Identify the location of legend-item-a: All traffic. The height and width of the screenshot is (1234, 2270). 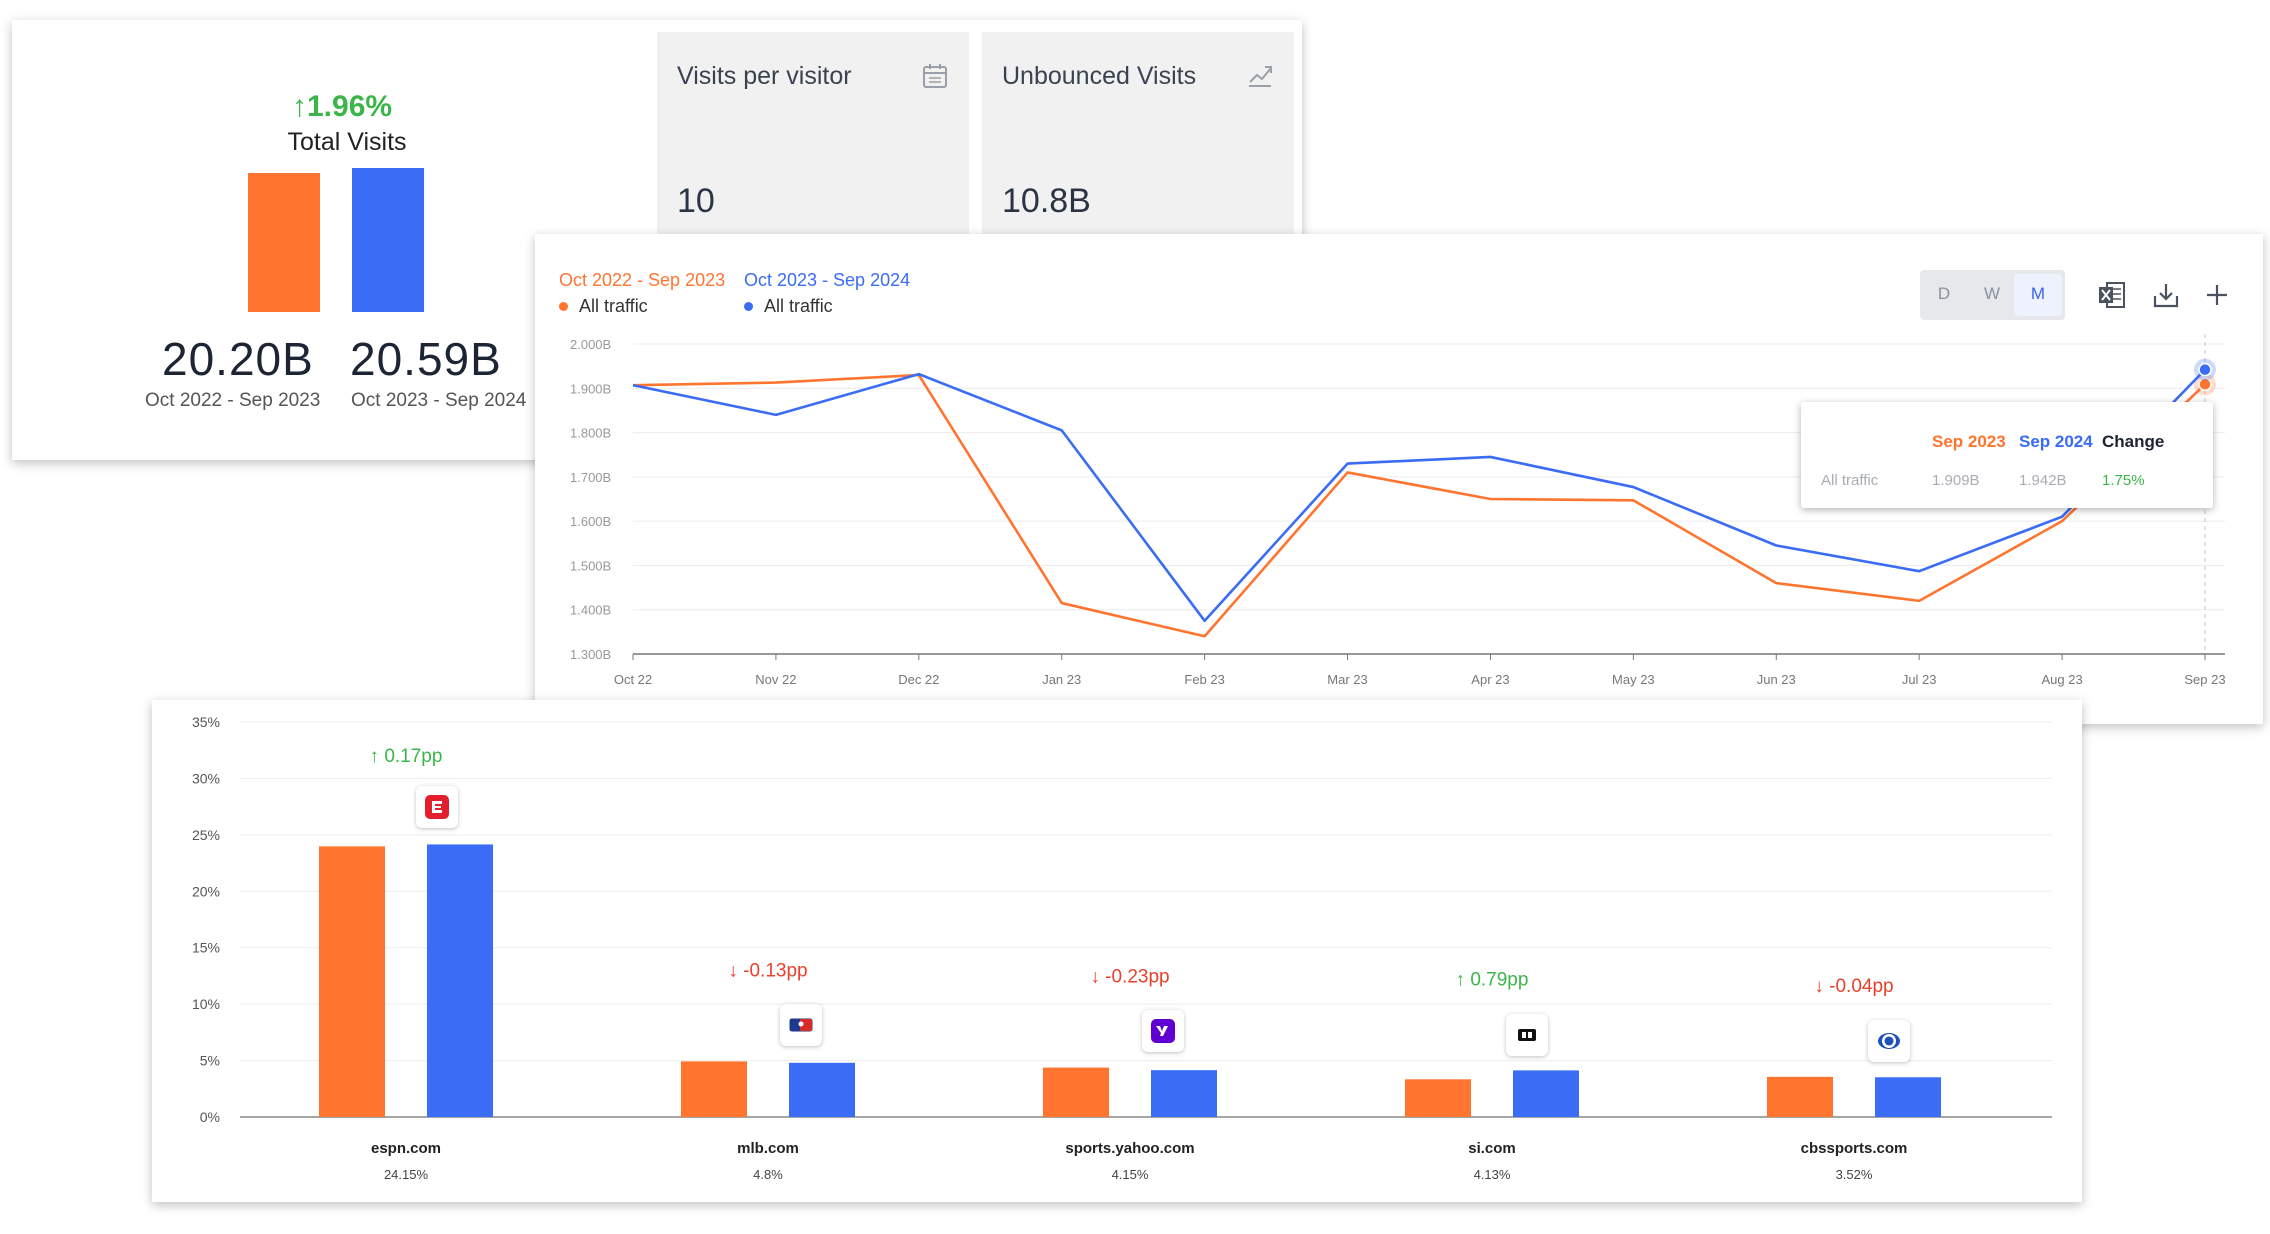
(601, 306).